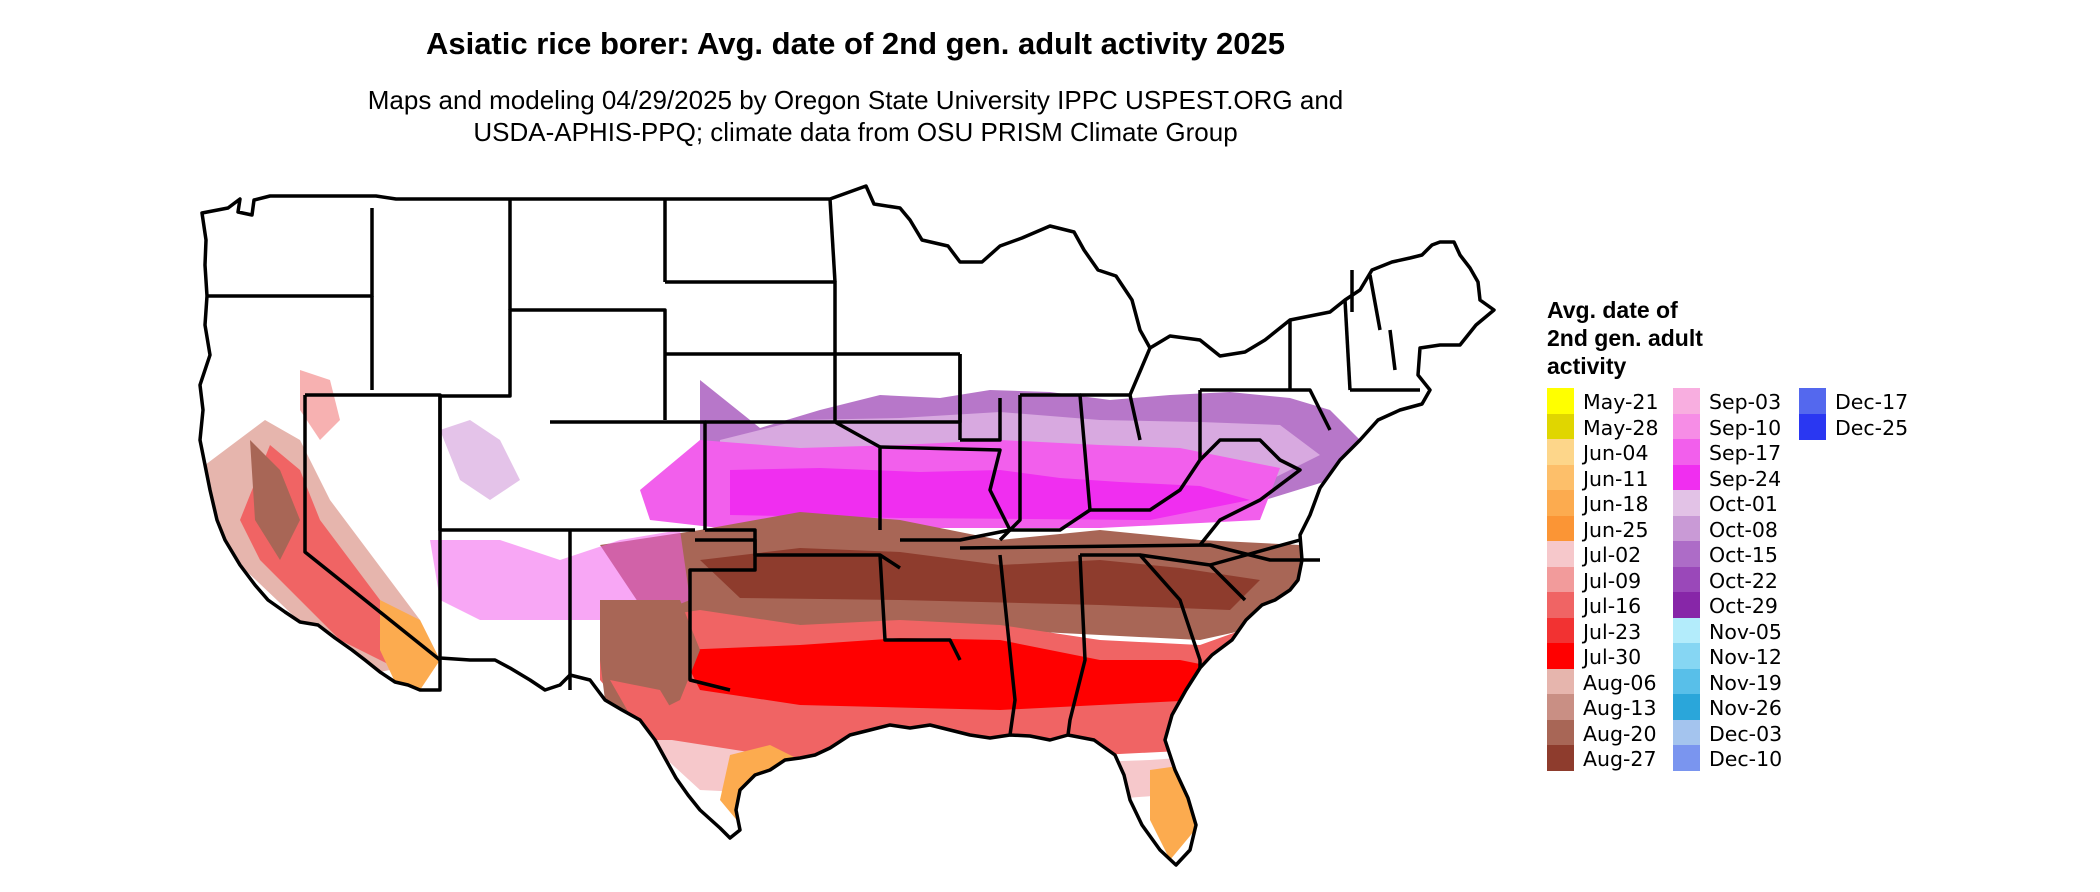 Image resolution: width=2100 pixels, height=892 pixels. Describe the element at coordinates (1745, 657) in the screenshot. I see `legend-label: Nov-12` at that location.